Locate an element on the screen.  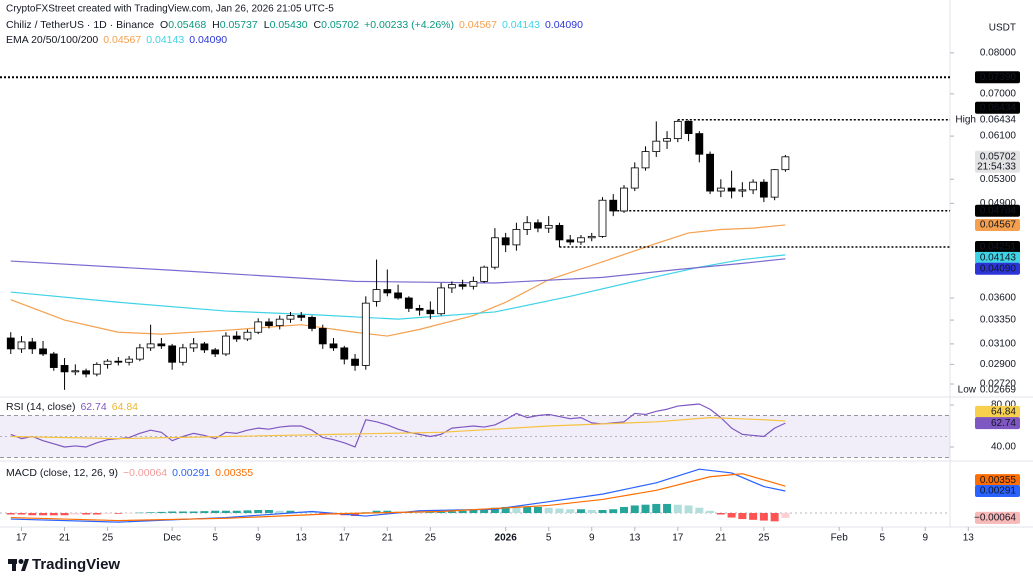
price-badge-label: 0.00291 is located at coordinates (998, 491).